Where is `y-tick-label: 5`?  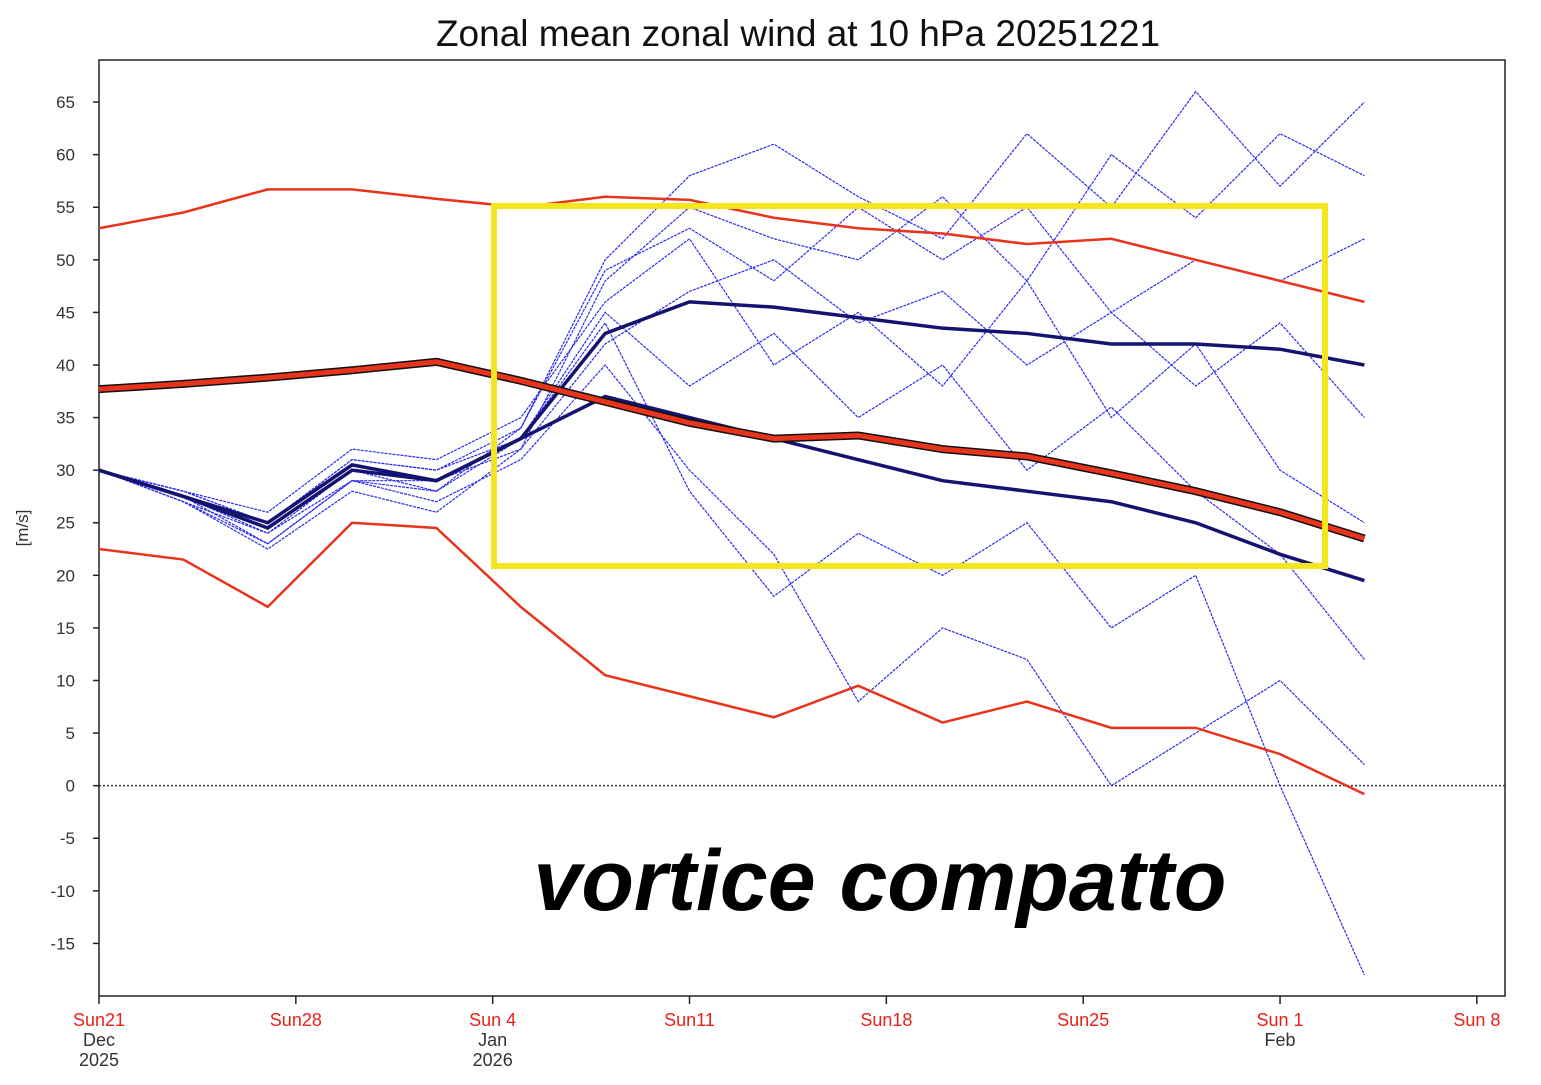
y-tick-label: 5 is located at coordinates (70, 733).